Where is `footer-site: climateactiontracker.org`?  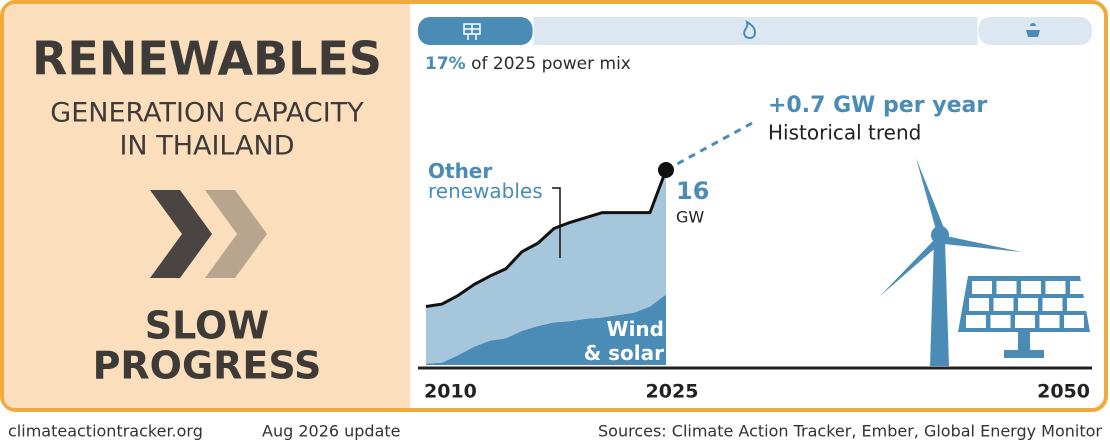 footer-site: climateactiontracker.org is located at coordinates (105, 431).